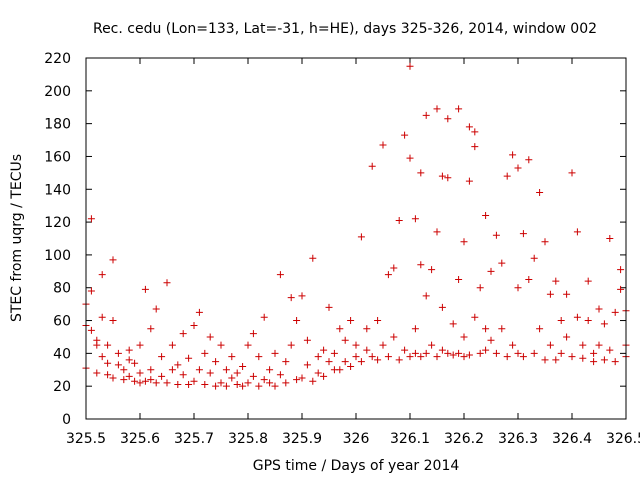 Image resolution: width=640 pixels, height=480 pixels. I want to click on y-tick-label: 180, so click(57, 125).